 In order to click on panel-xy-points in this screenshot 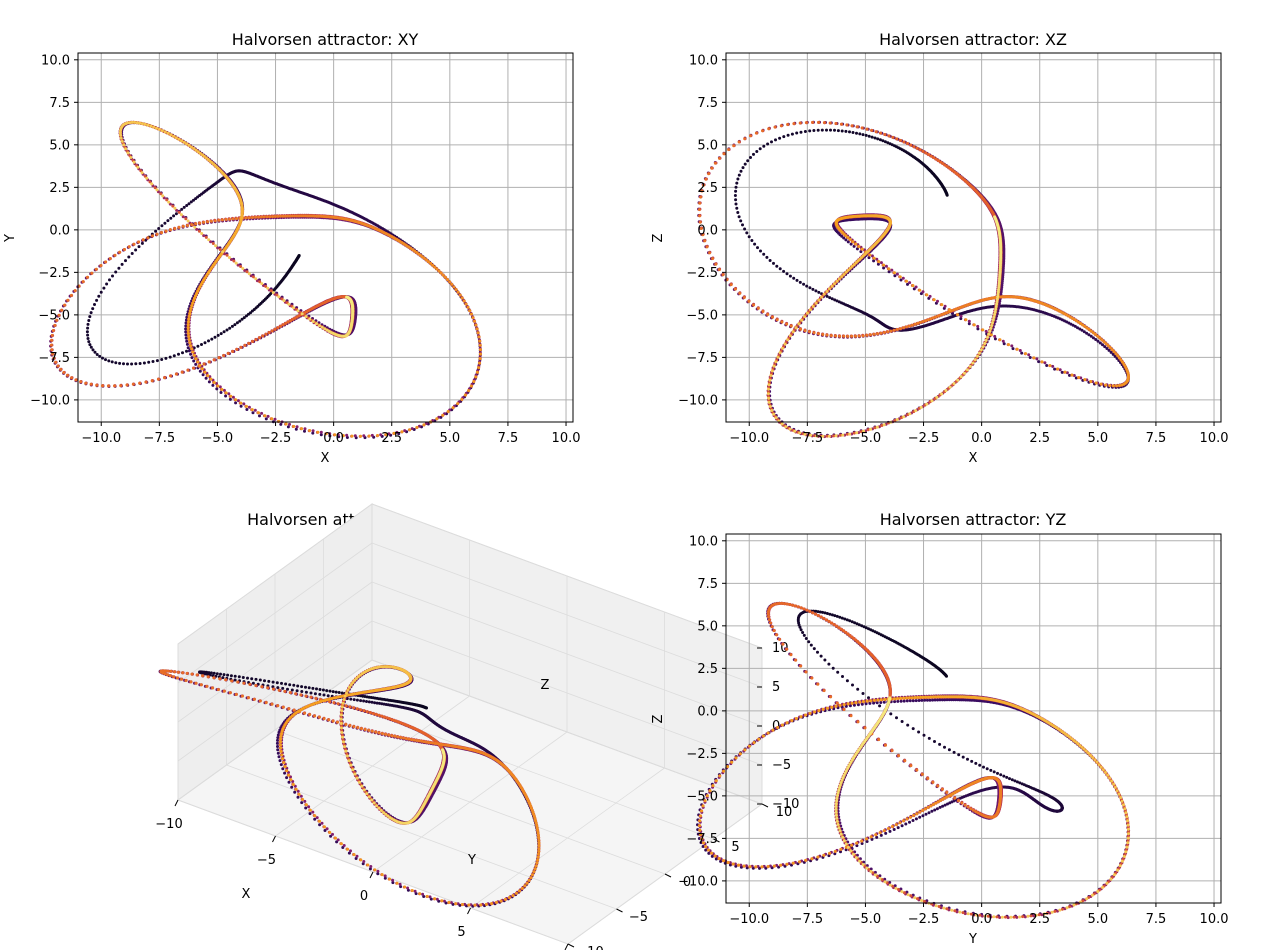, I will do `click(265, 280)`.